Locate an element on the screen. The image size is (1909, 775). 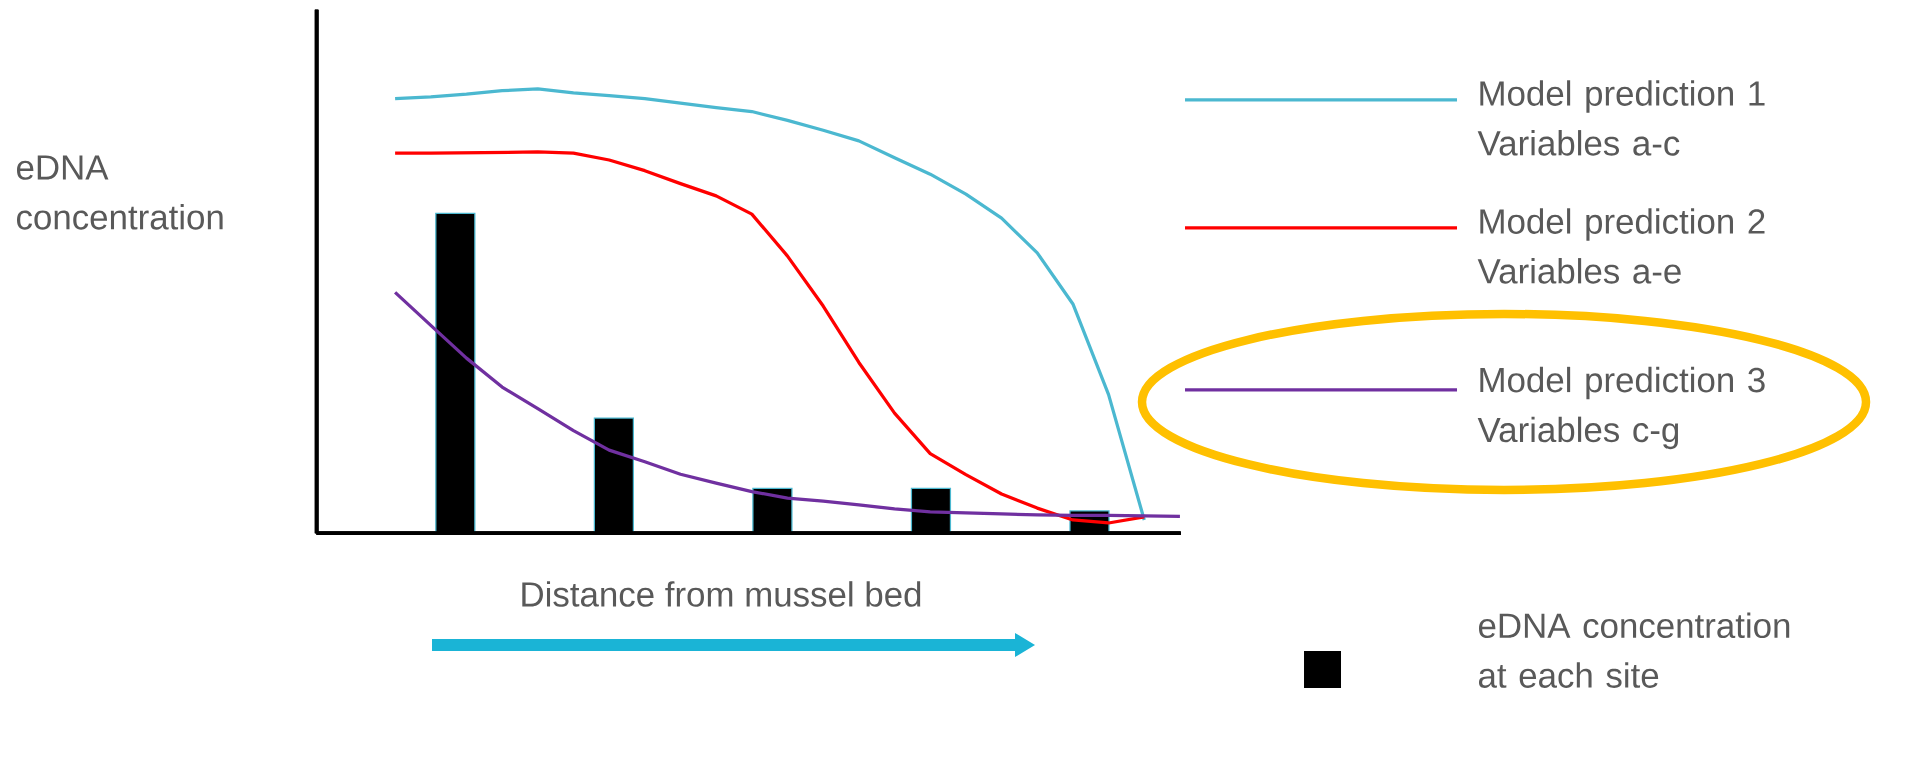
text: Model prediction 2 Variables a-e is located at coordinates (1621, 246).